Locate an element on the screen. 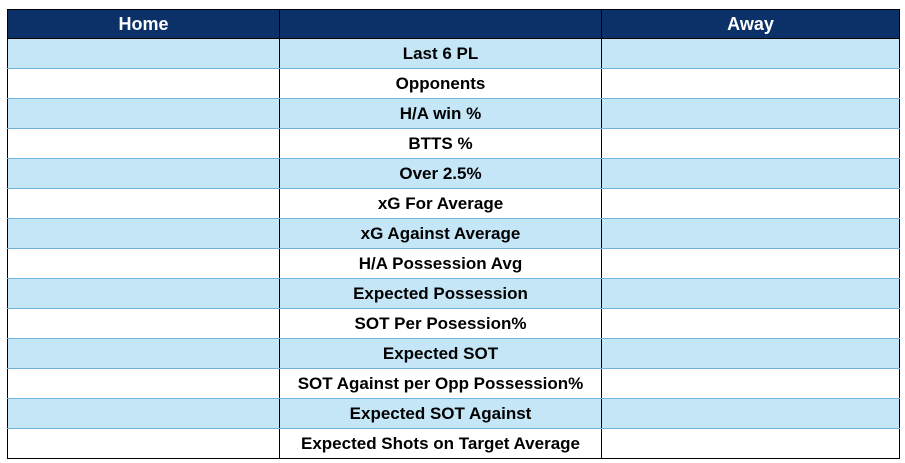 The height and width of the screenshot is (463, 905). metric-label-cell: Expected Shots on Target Average is located at coordinates (440, 443).